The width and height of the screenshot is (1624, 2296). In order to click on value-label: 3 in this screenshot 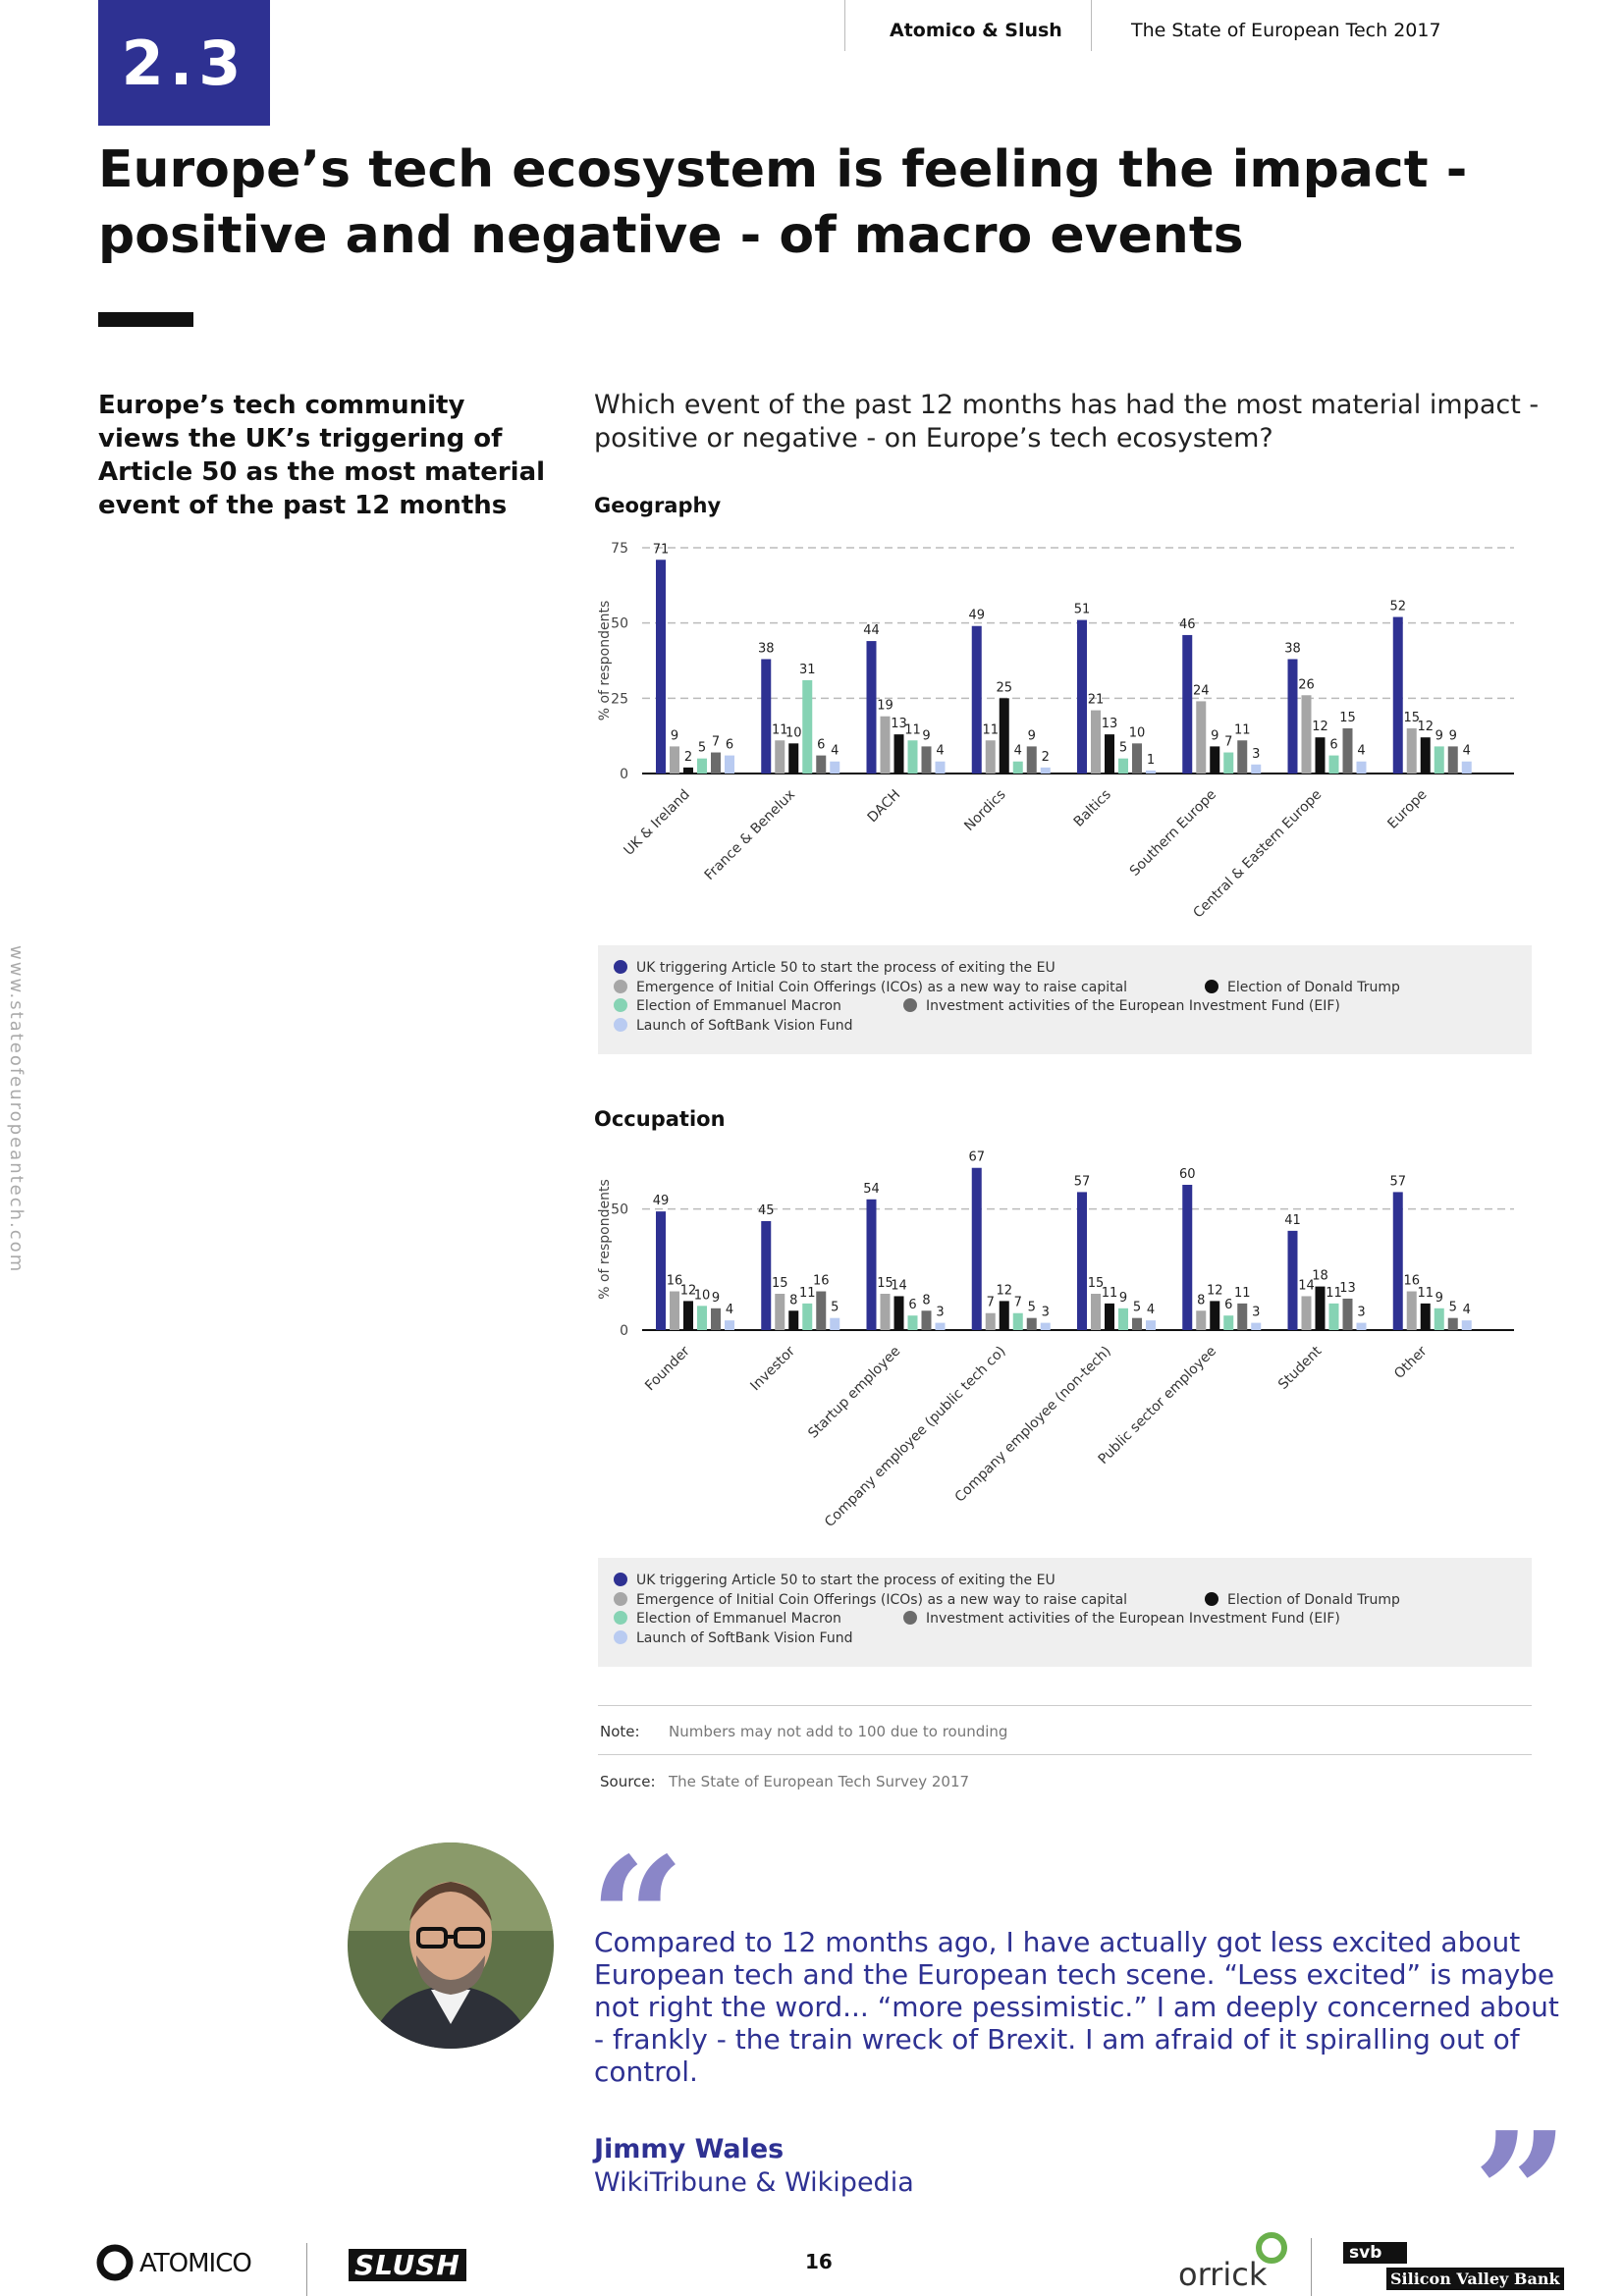, I will do `click(1256, 1313)`.